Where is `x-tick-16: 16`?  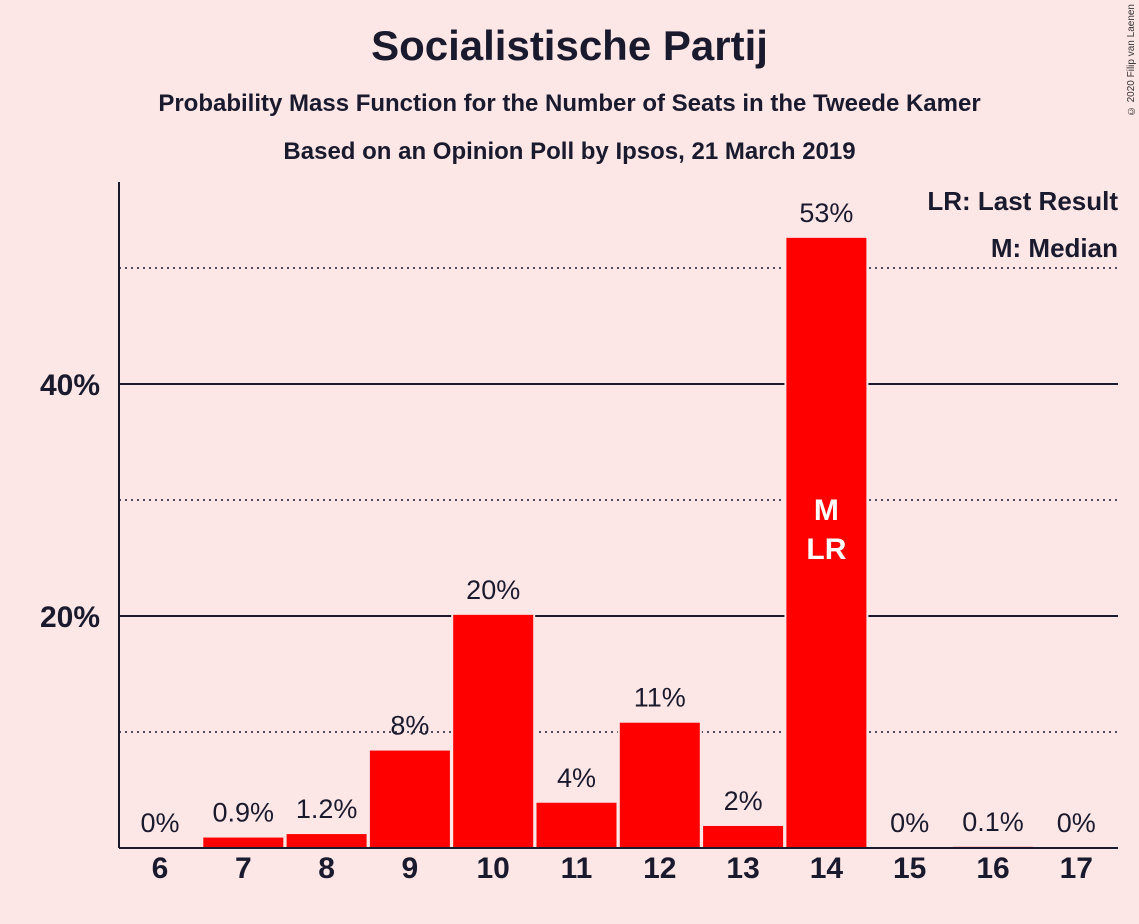 x-tick-16: 16 is located at coordinates (992, 868).